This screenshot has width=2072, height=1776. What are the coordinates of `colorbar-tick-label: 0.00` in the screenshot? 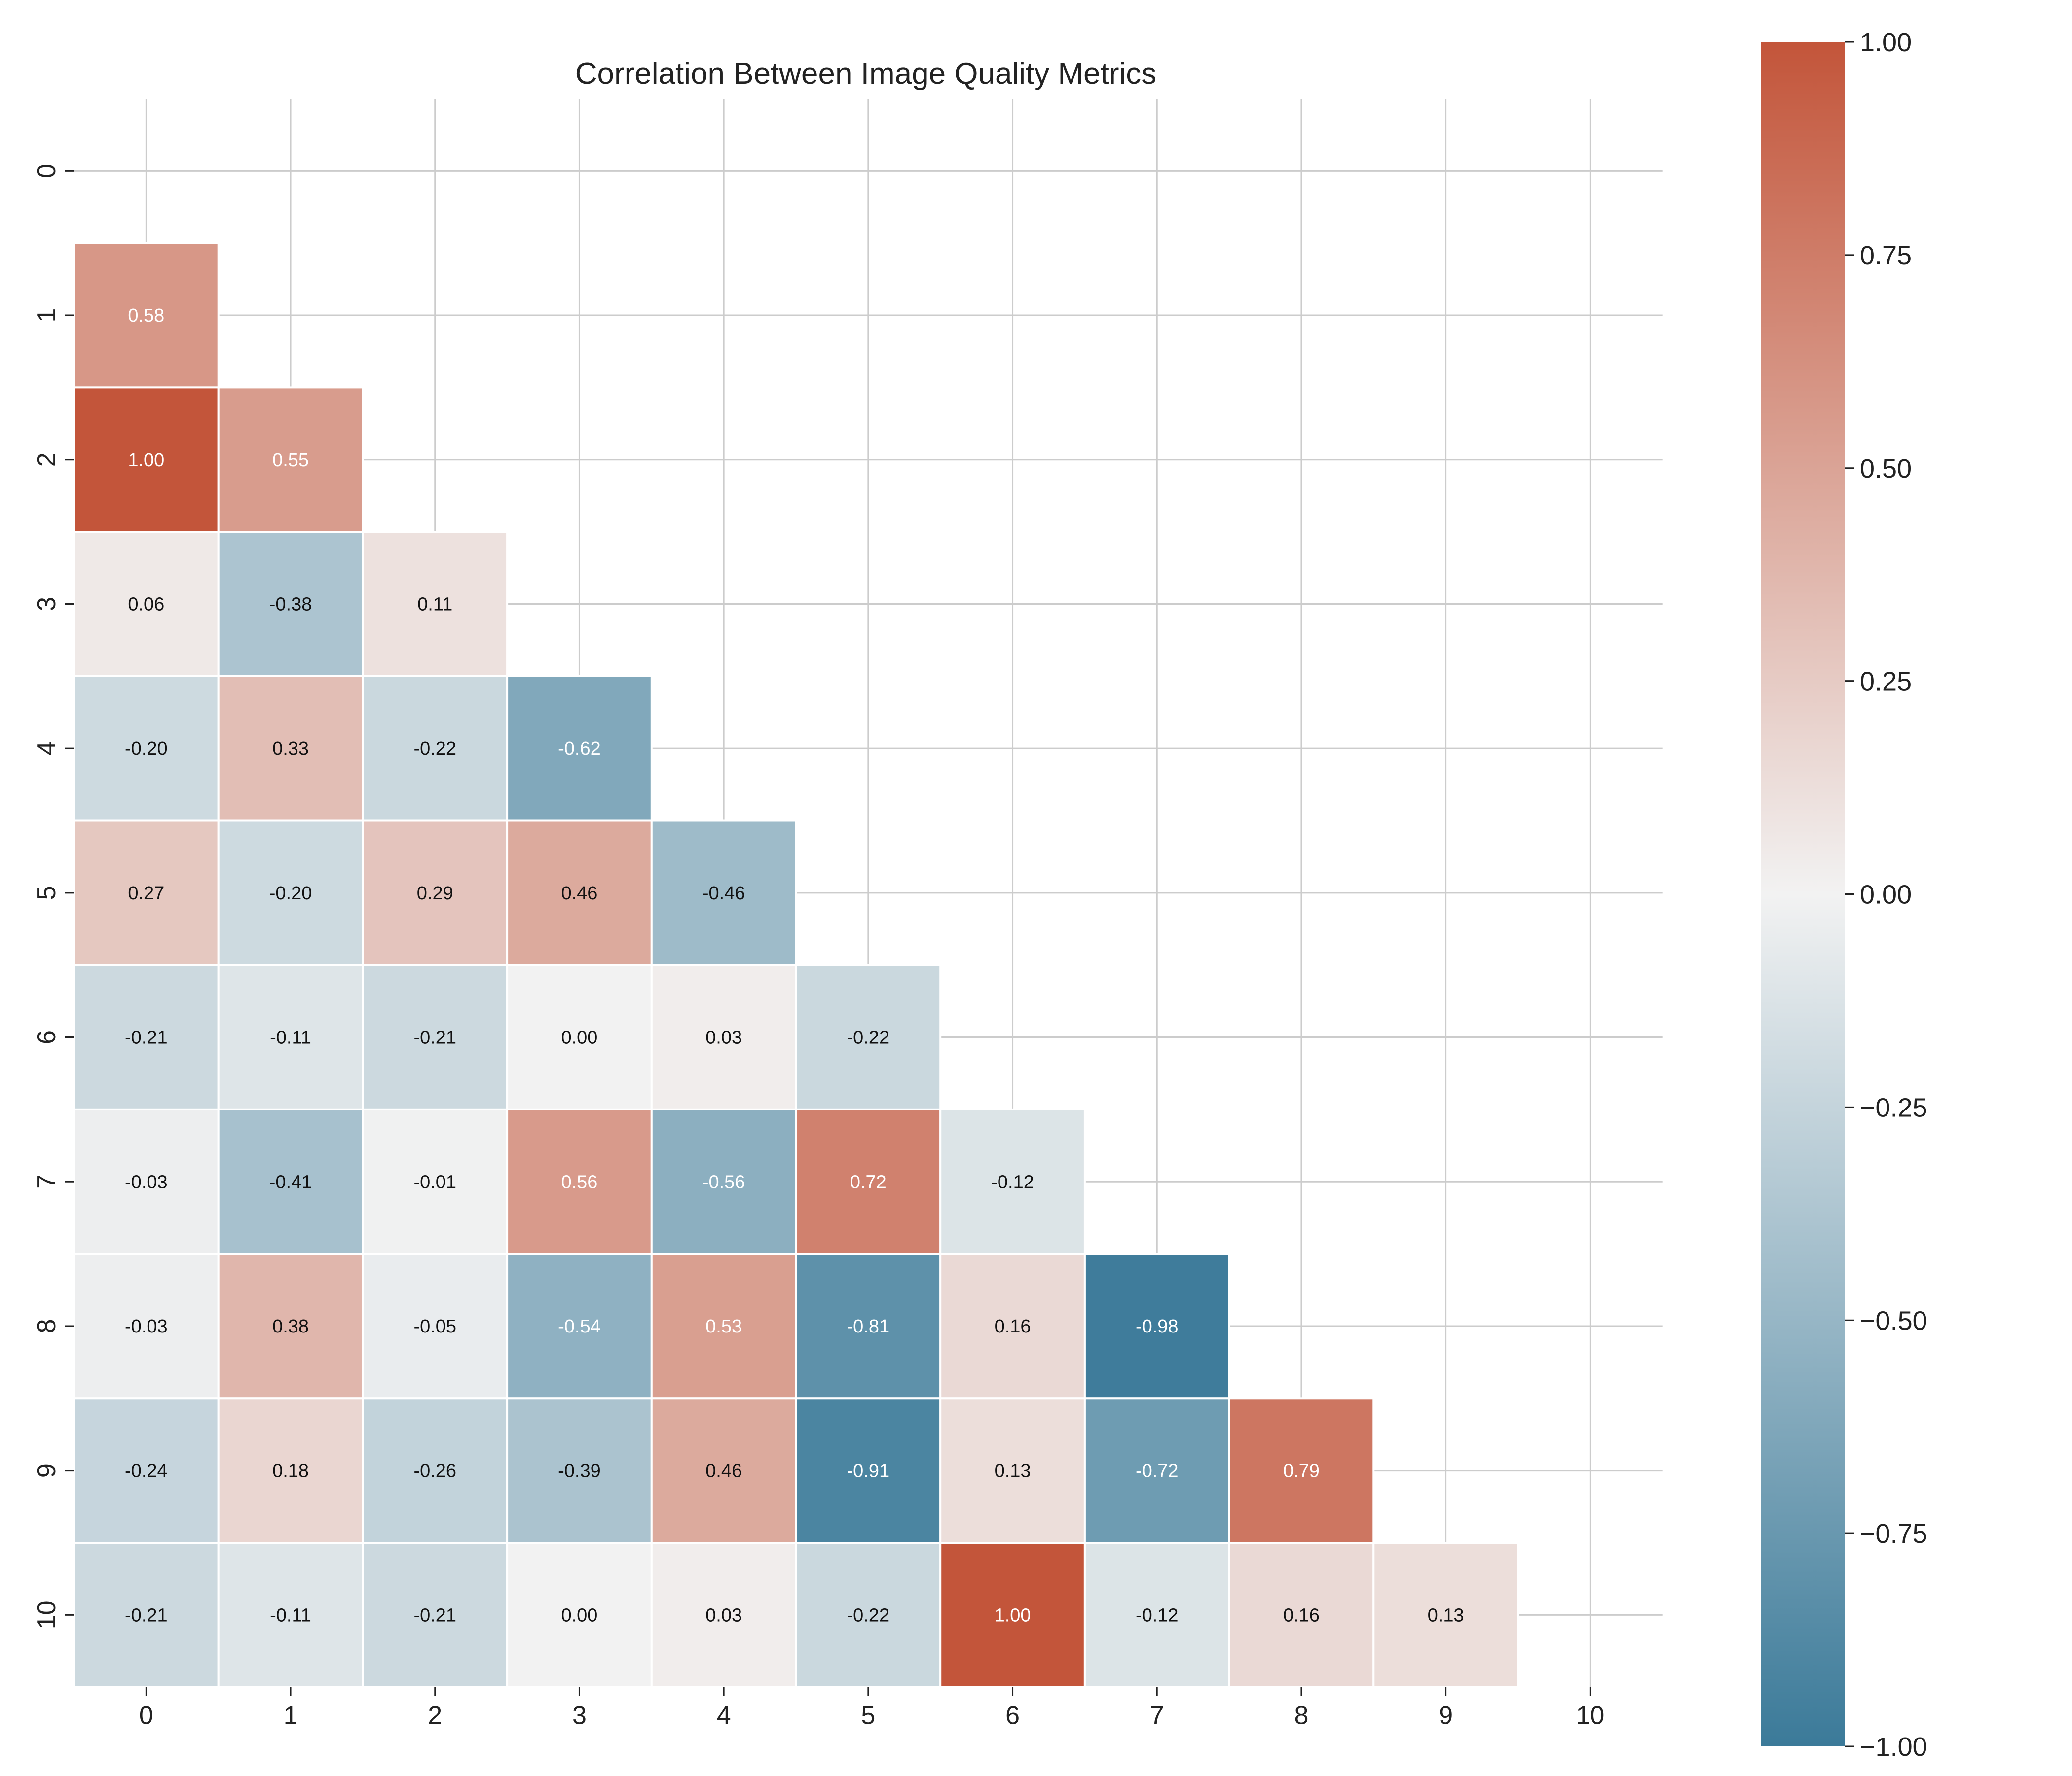 It's located at (1886, 895).